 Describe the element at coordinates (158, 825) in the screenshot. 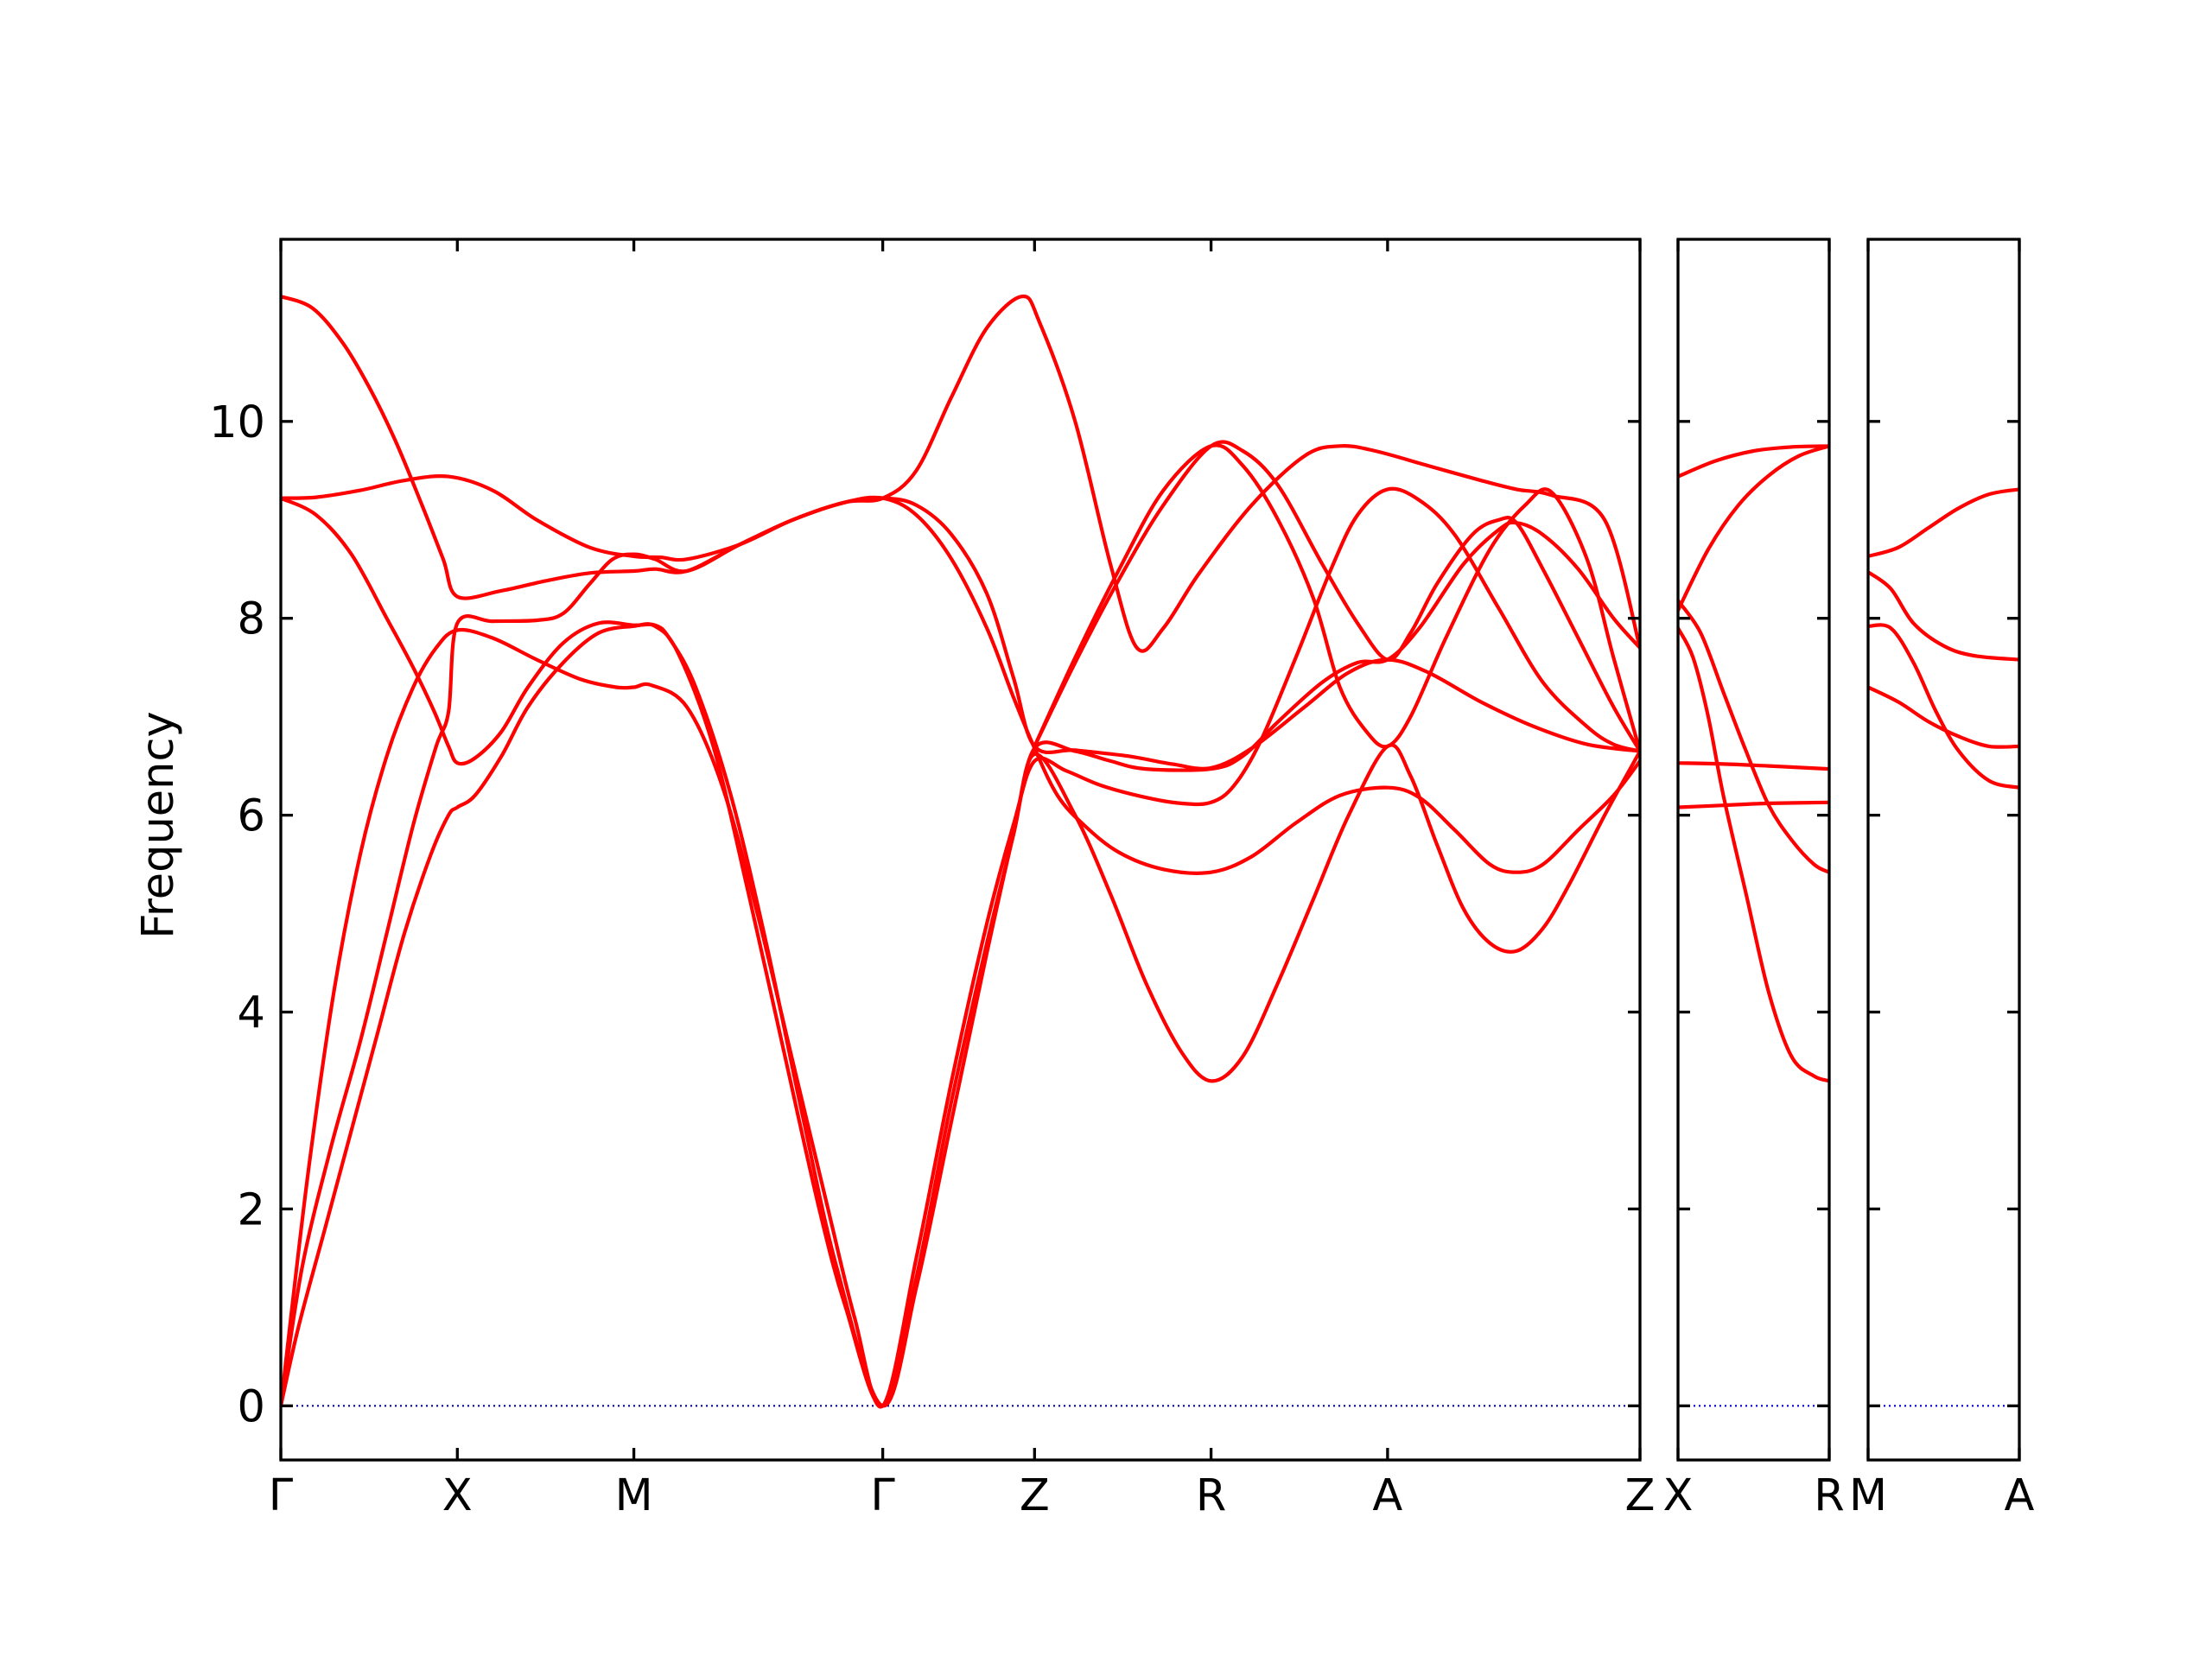

I see `y-axis-label: Frequency` at that location.